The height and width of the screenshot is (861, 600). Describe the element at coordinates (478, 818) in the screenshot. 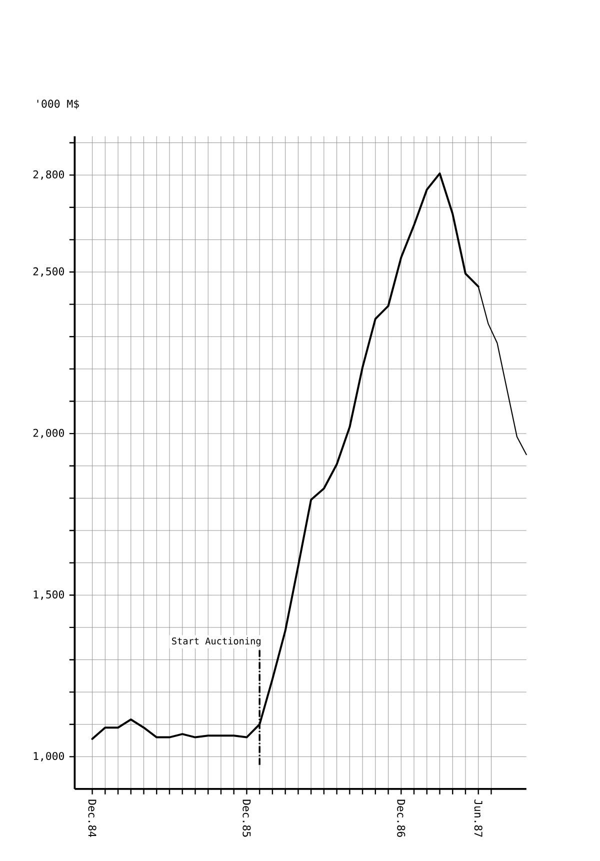

I see `x-tick-label: Jun.87` at that location.